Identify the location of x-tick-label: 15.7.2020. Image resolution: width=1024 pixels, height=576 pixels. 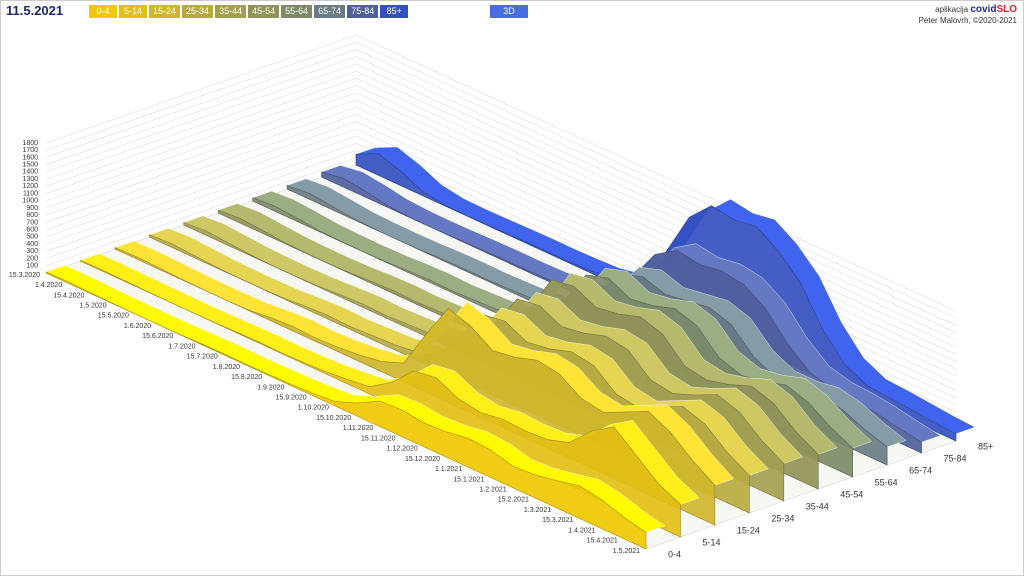
(202, 357).